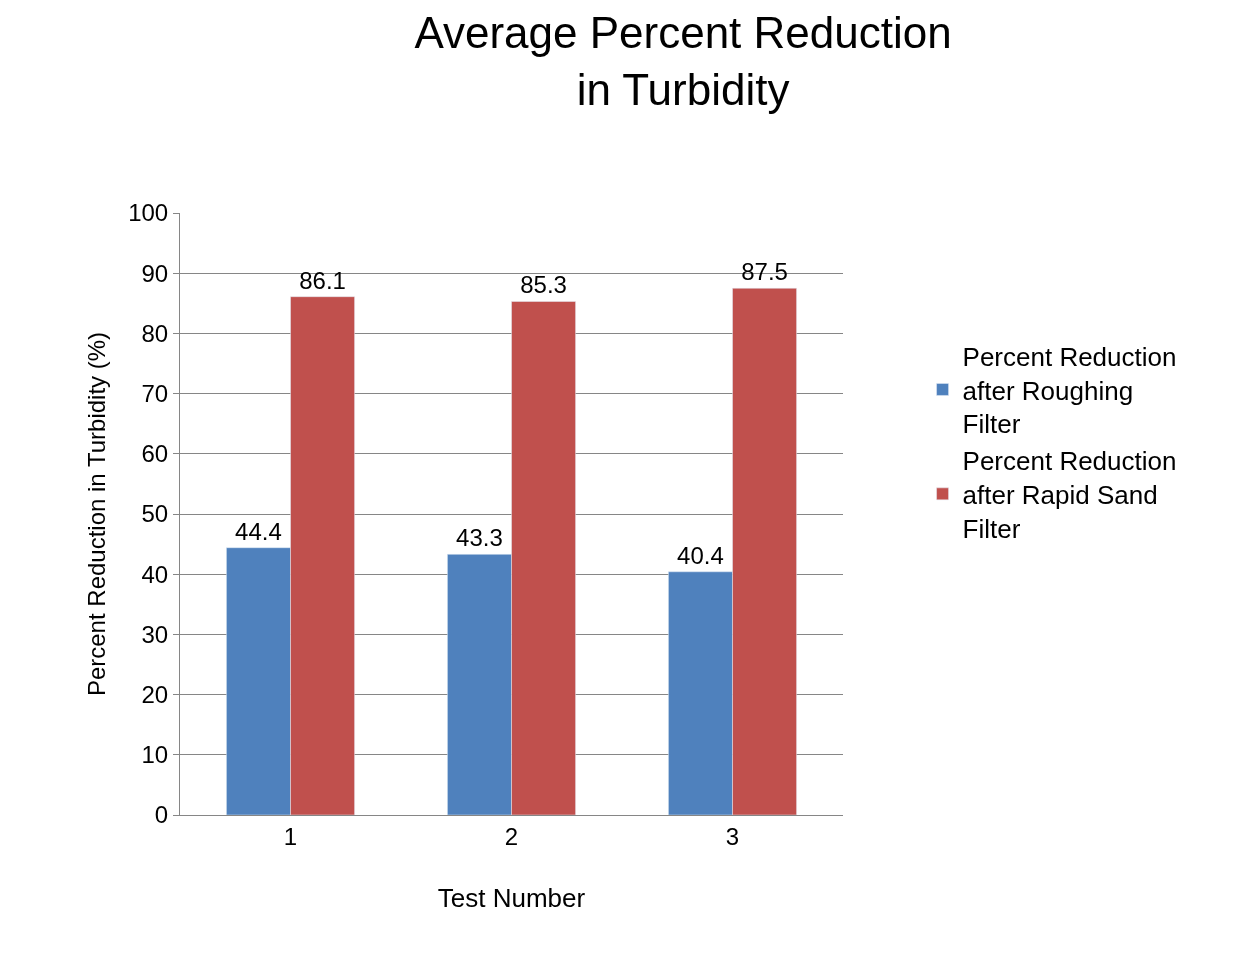  I want to click on x-axis-title: Test Number, so click(511, 898).